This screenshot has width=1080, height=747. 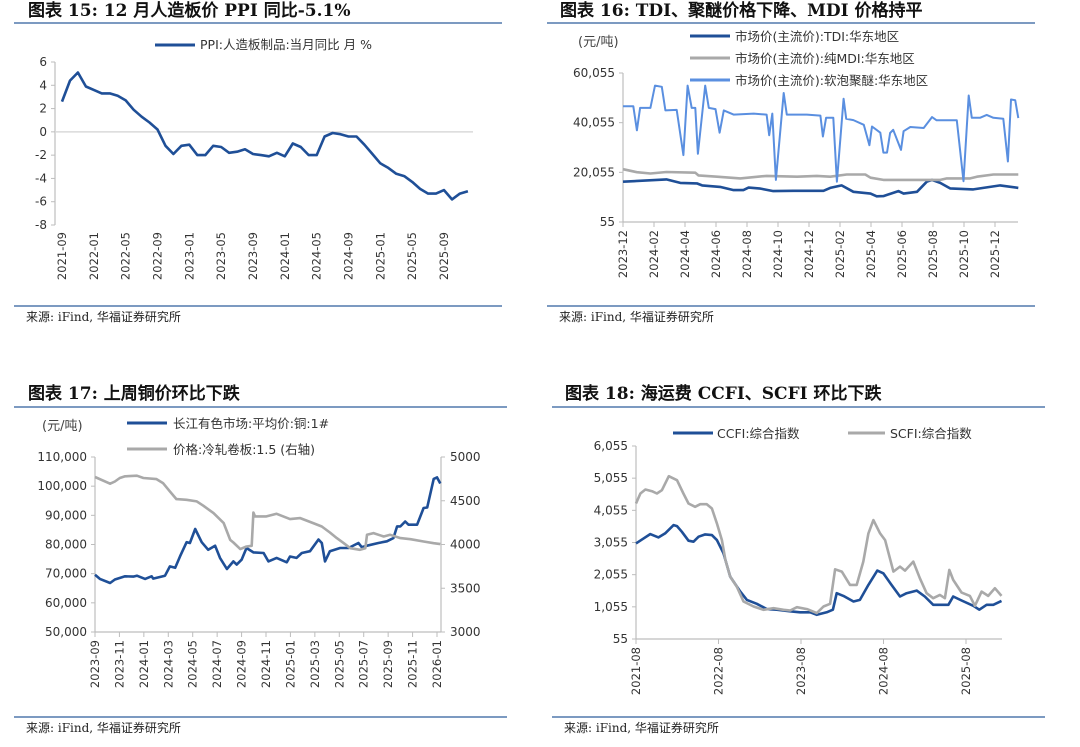 I want to click on chart-title: 图表 15: 12 月人造板价 PPI 同比-5.1%, so click(x=189, y=10).